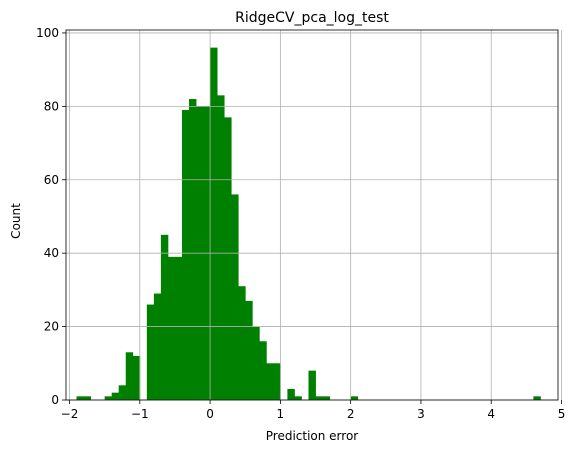 The width and height of the screenshot is (575, 453). Describe the element at coordinates (51, 253) in the screenshot. I see `y-tick-label: 40` at that location.